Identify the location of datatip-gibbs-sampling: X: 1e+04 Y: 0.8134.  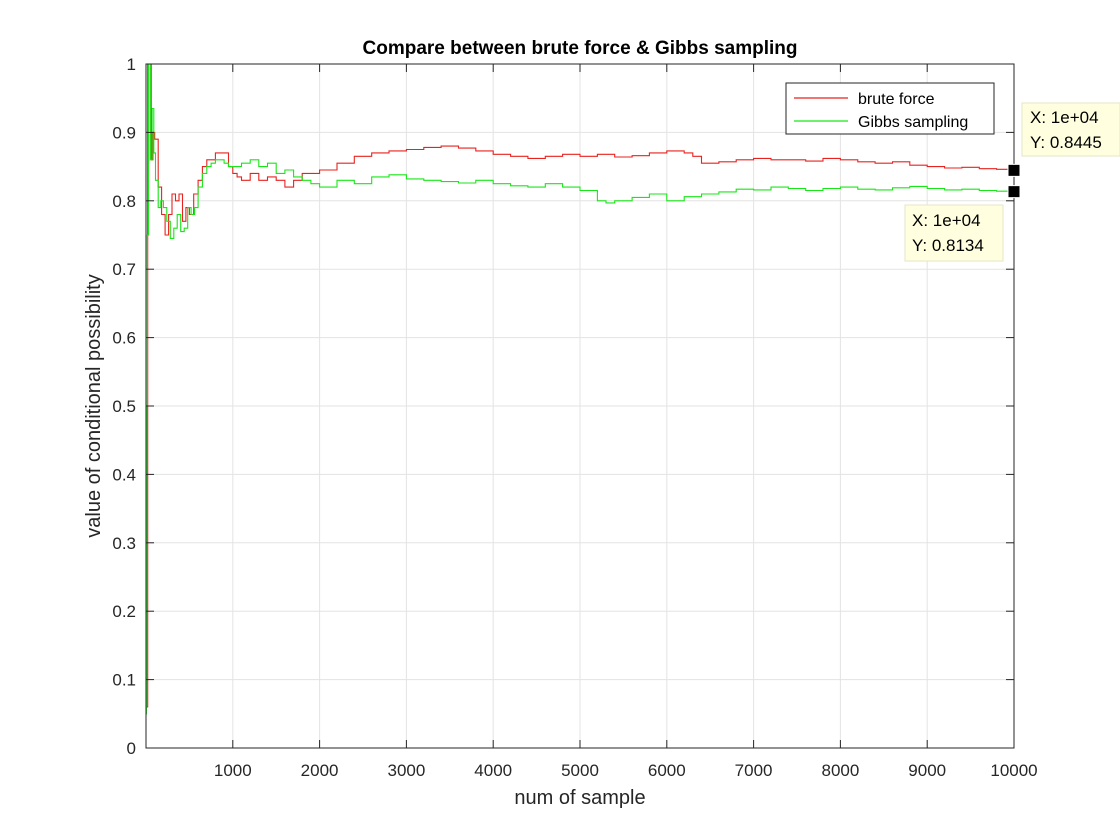
(954, 233).